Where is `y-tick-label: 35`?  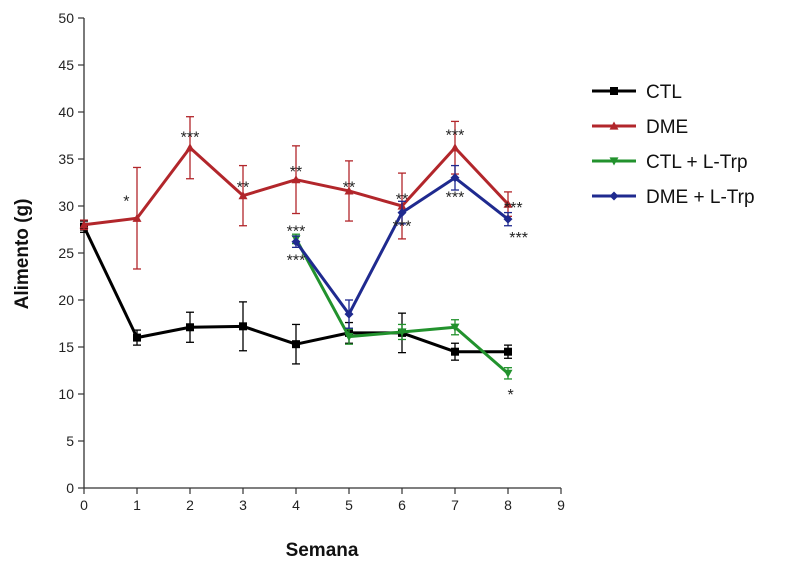
y-tick-label: 35 is located at coordinates (66, 159).